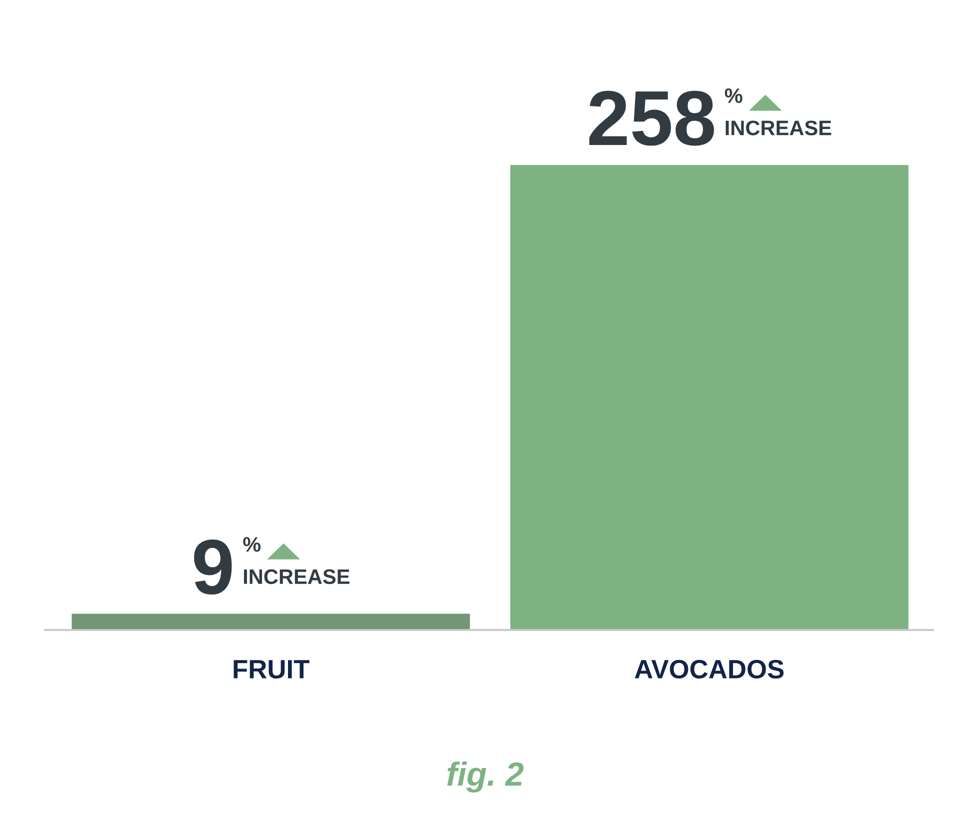  Describe the element at coordinates (213, 567) in the screenshot. I see `data-label: 9` at that location.